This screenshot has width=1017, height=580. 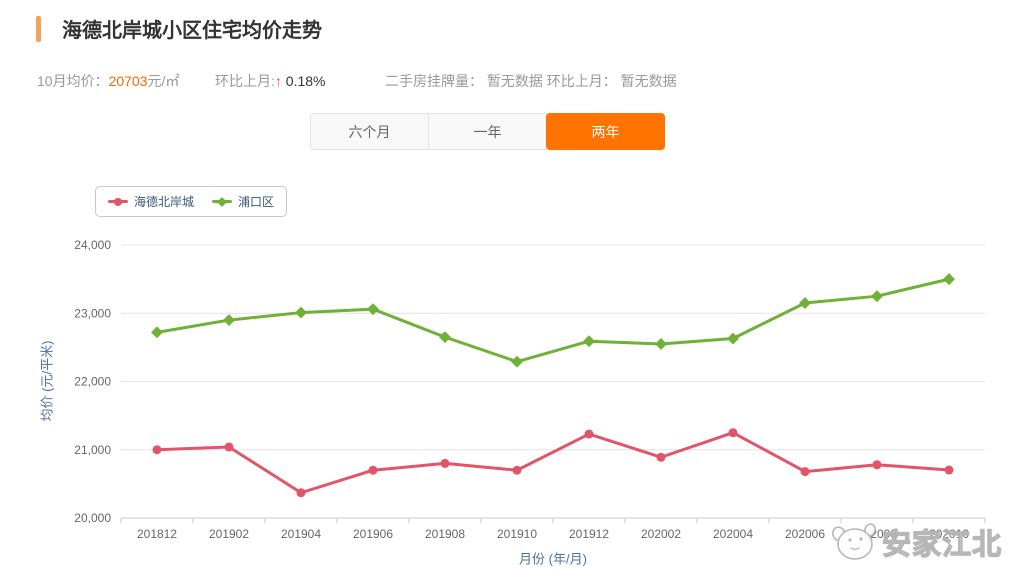 I want to click on time-range-tabs: 六个月 一年 两年, so click(x=487, y=131).